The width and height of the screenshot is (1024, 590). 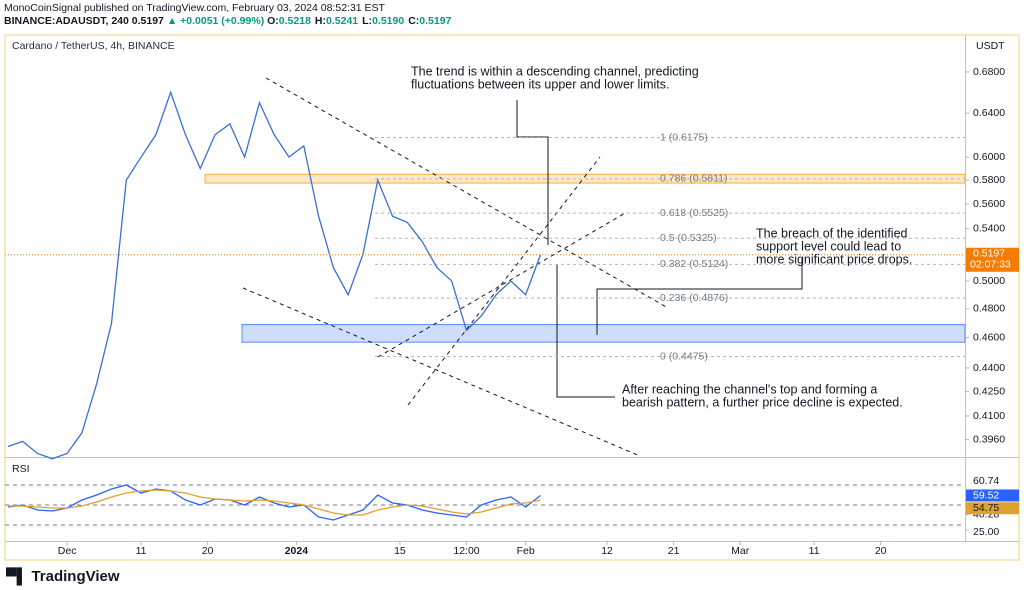 What do you see at coordinates (294, 21) in the screenshot?
I see `ohlc-value: 0.5218` at bounding box center [294, 21].